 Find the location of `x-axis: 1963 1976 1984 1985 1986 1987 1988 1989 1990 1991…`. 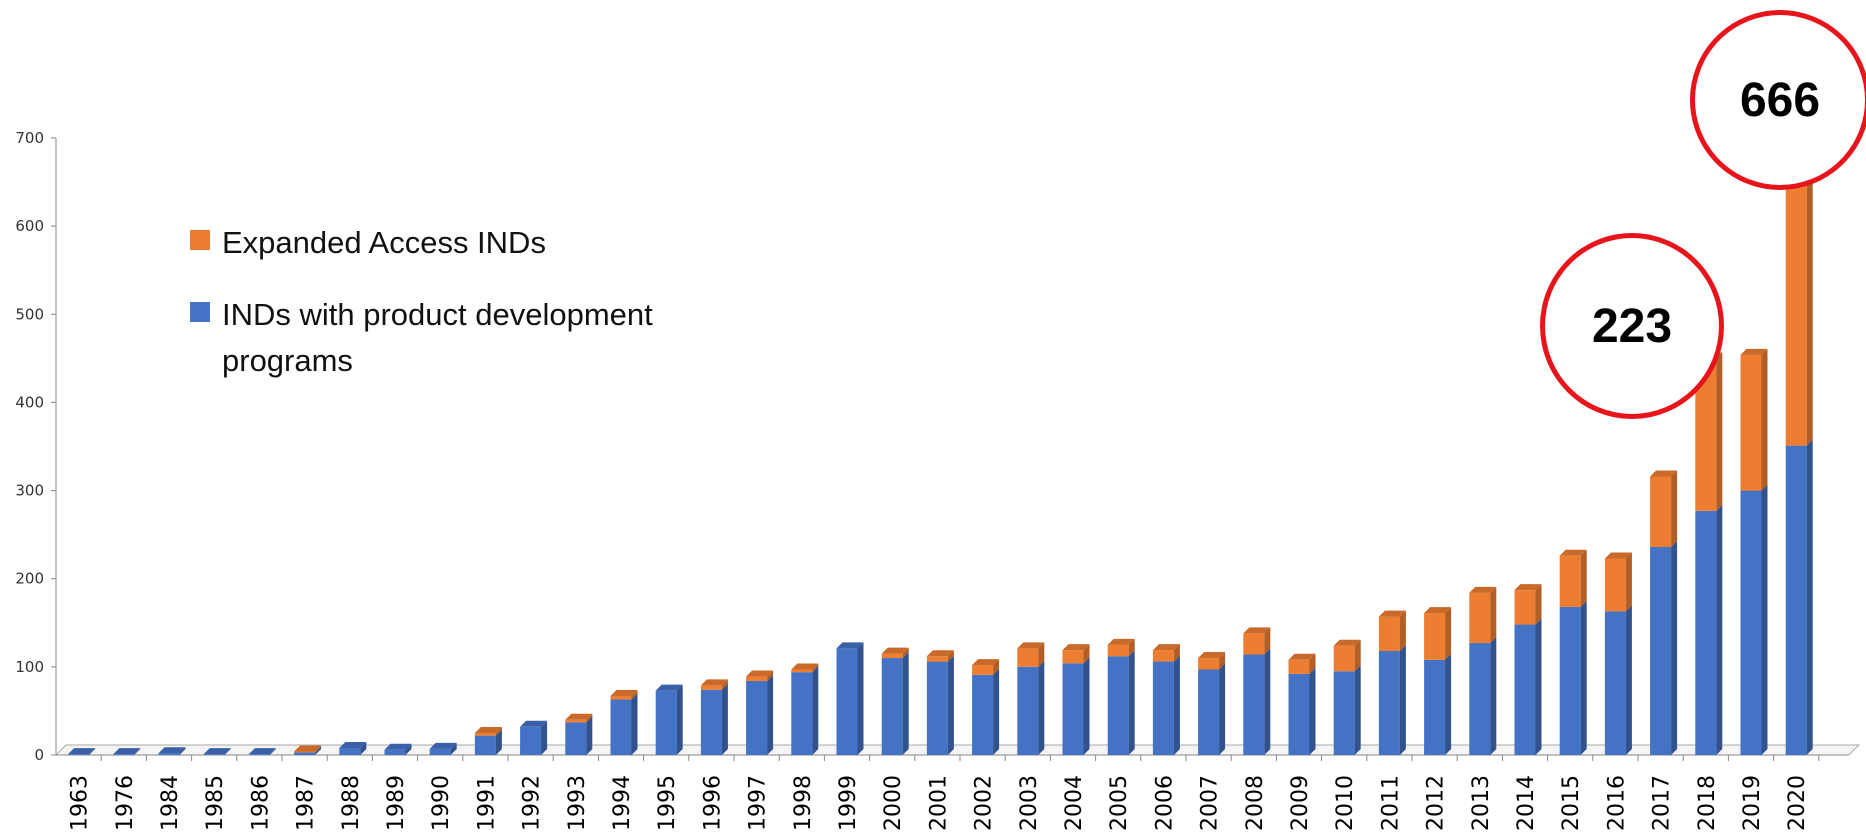

x-axis: 1963 1976 1984 1985 1986 1987 1988 1989 1990 1991… is located at coordinates (939, 803).